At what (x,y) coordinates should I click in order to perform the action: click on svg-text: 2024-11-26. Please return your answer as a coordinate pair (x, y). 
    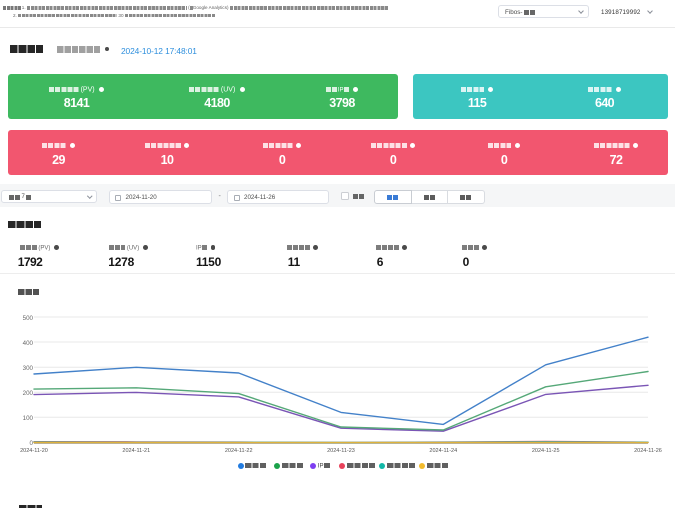
    Looking at the image, I should click on (648, 451).